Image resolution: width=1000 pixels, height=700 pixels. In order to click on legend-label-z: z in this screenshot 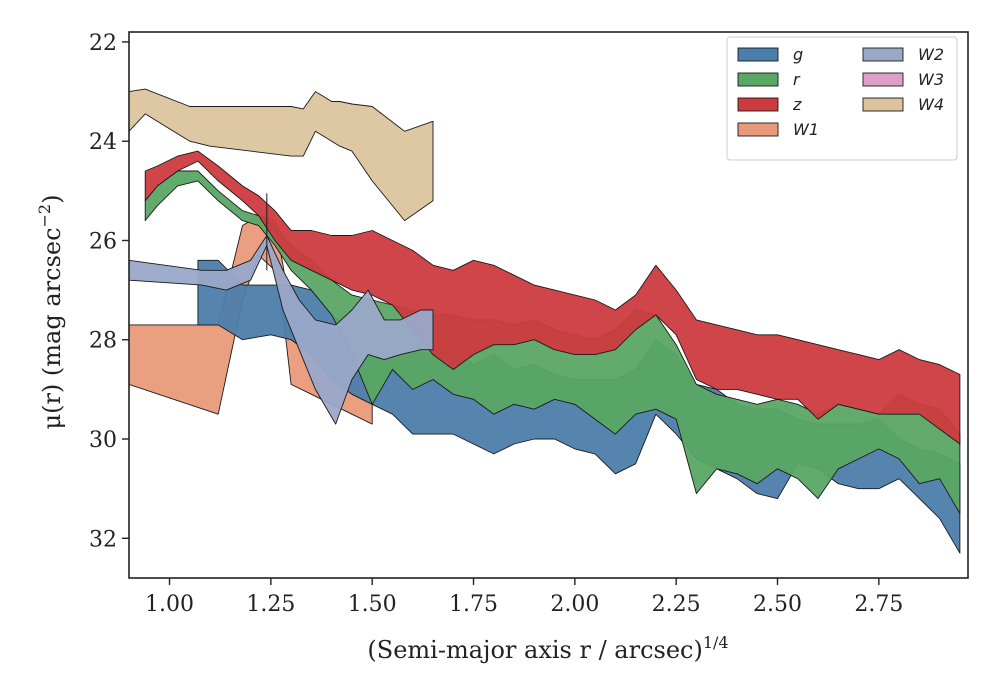, I will do `click(797, 104)`.